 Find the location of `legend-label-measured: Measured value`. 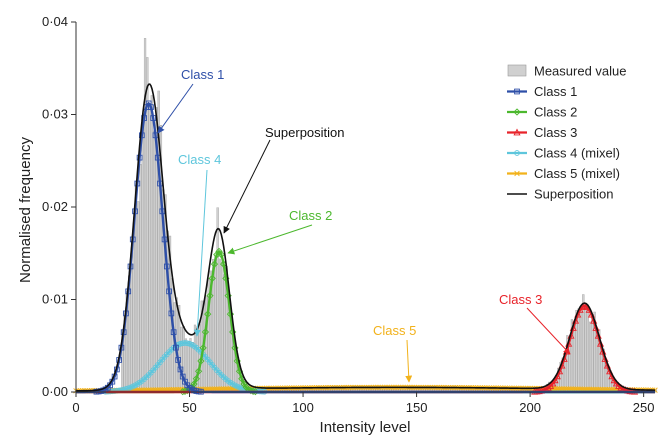

legend-label-measured: Measured value is located at coordinates (580, 71).